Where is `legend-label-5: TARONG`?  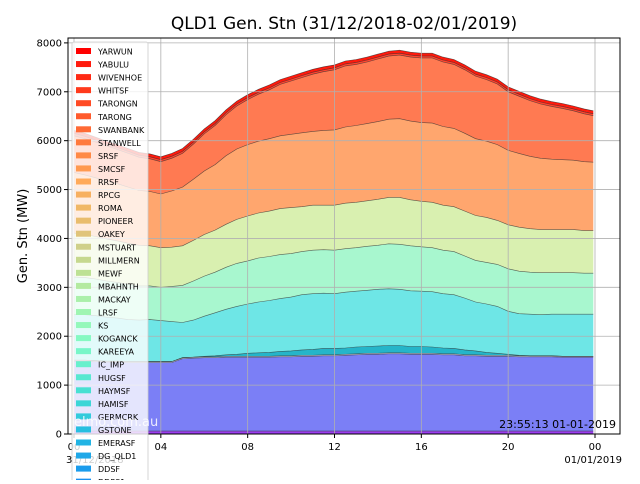 legend-label-5: TARONG is located at coordinates (114, 117).